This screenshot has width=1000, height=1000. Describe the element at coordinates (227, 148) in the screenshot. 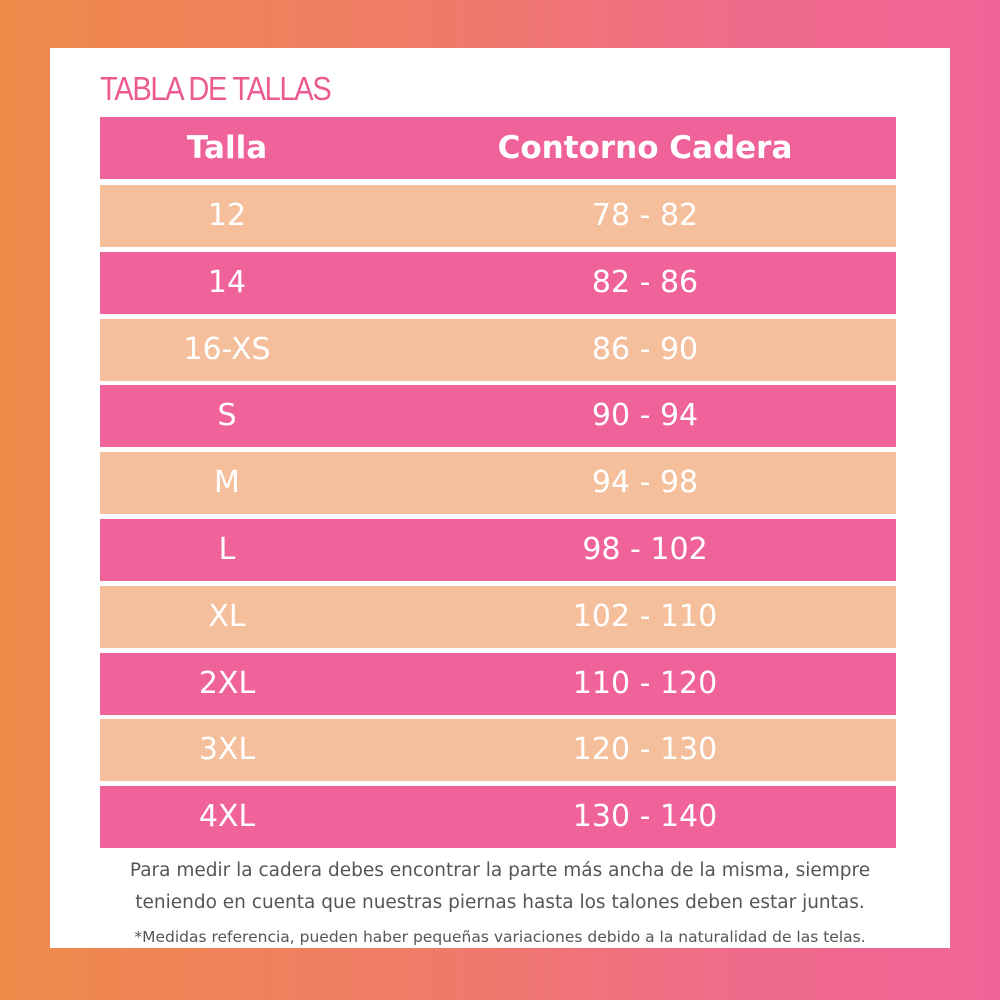

I see `column-header: Talla` at that location.